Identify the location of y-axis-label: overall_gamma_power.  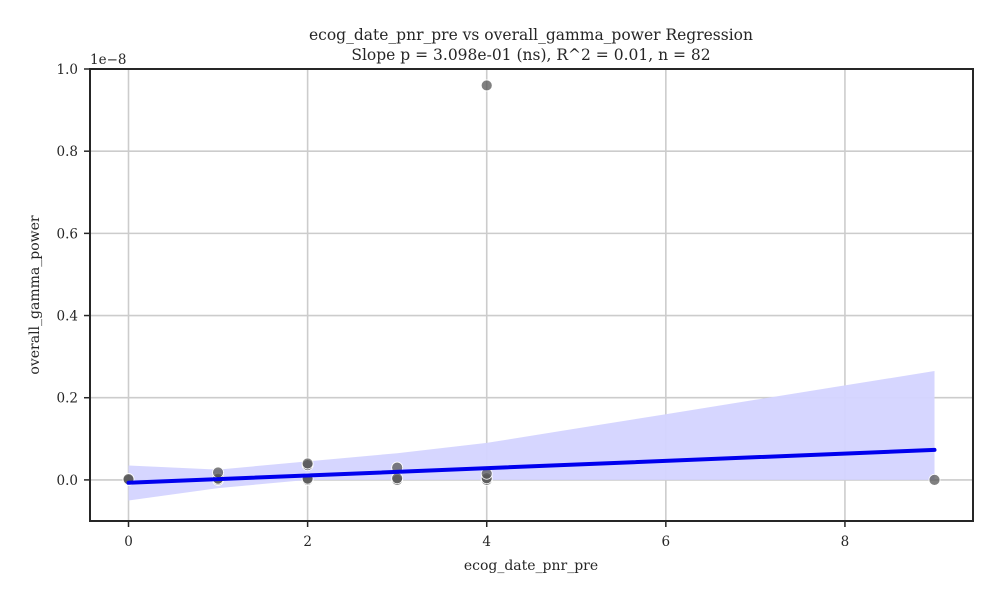
(35, 294).